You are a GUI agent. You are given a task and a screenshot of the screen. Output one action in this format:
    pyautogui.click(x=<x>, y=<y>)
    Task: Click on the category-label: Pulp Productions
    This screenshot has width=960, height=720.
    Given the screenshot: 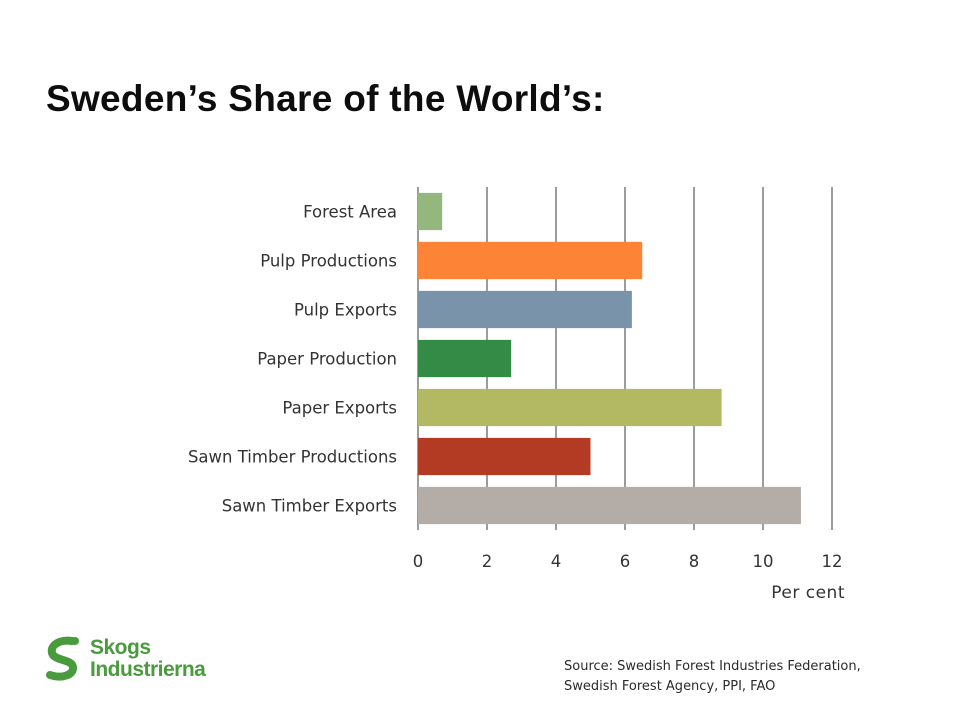 What is the action you would take?
    pyautogui.click(x=328, y=261)
    